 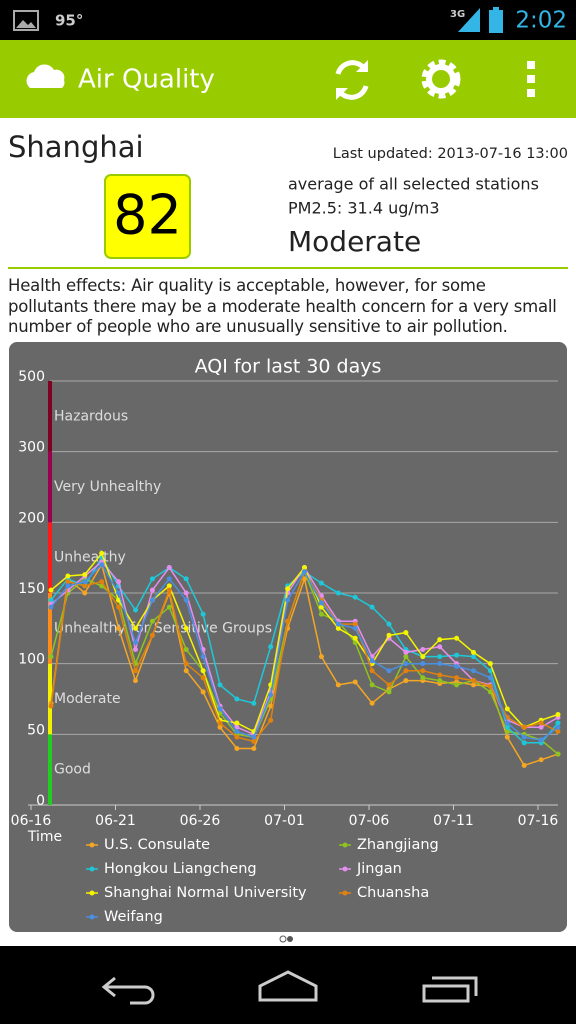 What do you see at coordinates (147, 215) in the screenshot?
I see `aqi-value: 82` at bounding box center [147, 215].